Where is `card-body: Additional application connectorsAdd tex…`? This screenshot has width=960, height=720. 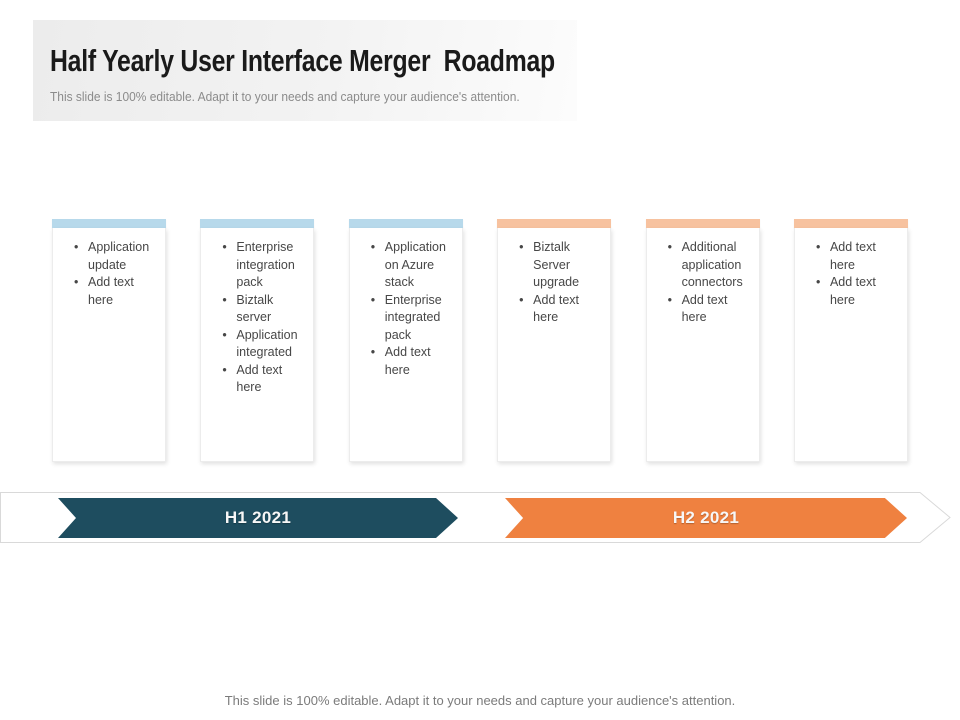 card-body: Additional application connectorsAdd tex… is located at coordinates (702, 345).